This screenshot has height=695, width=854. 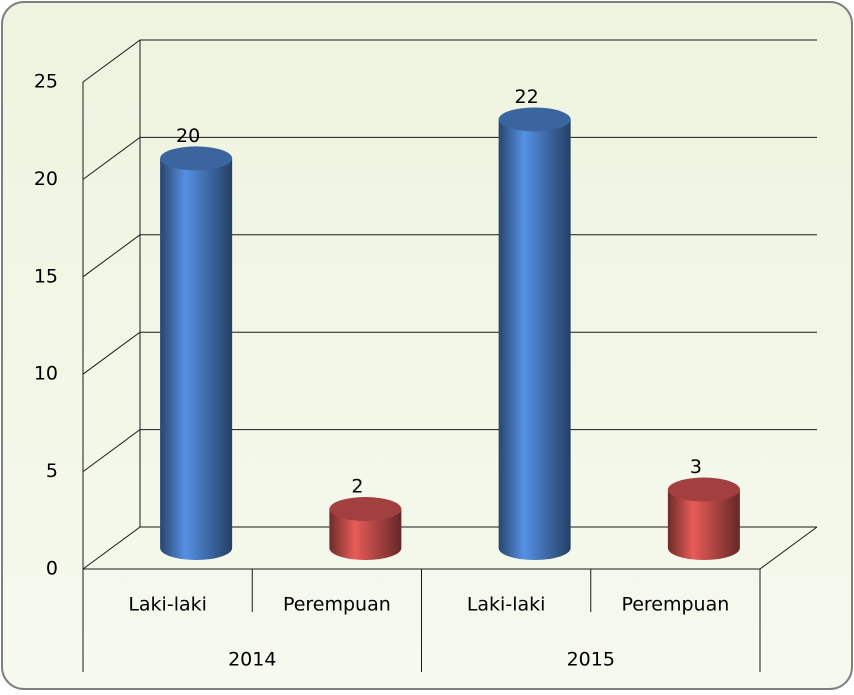 I want to click on data-label: 2, so click(x=357, y=487).